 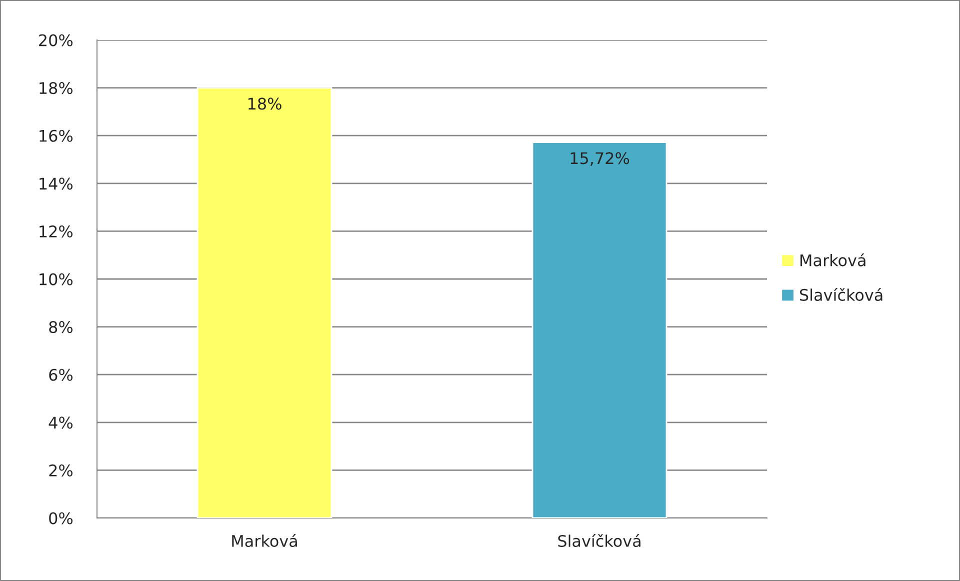 What do you see at coordinates (61, 470) in the screenshot?
I see `y-tick-label: 2%` at bounding box center [61, 470].